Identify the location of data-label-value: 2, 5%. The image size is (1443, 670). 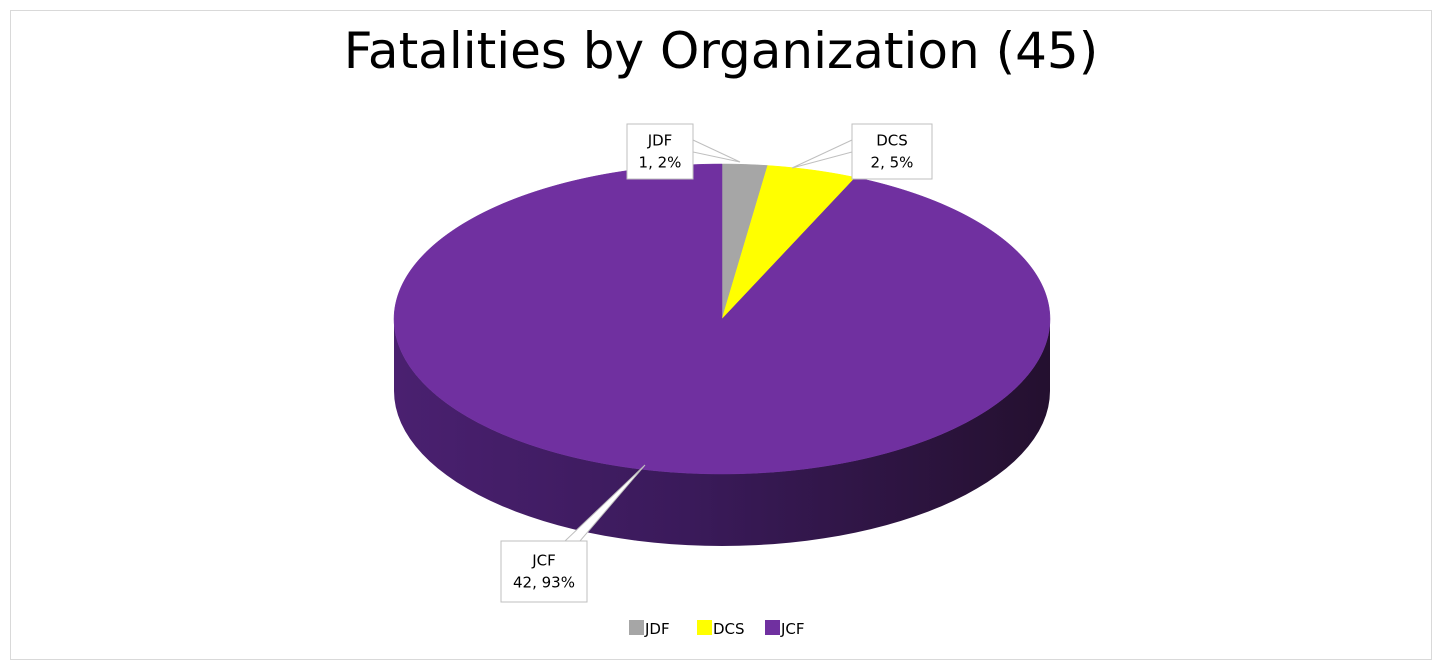
(892, 163).